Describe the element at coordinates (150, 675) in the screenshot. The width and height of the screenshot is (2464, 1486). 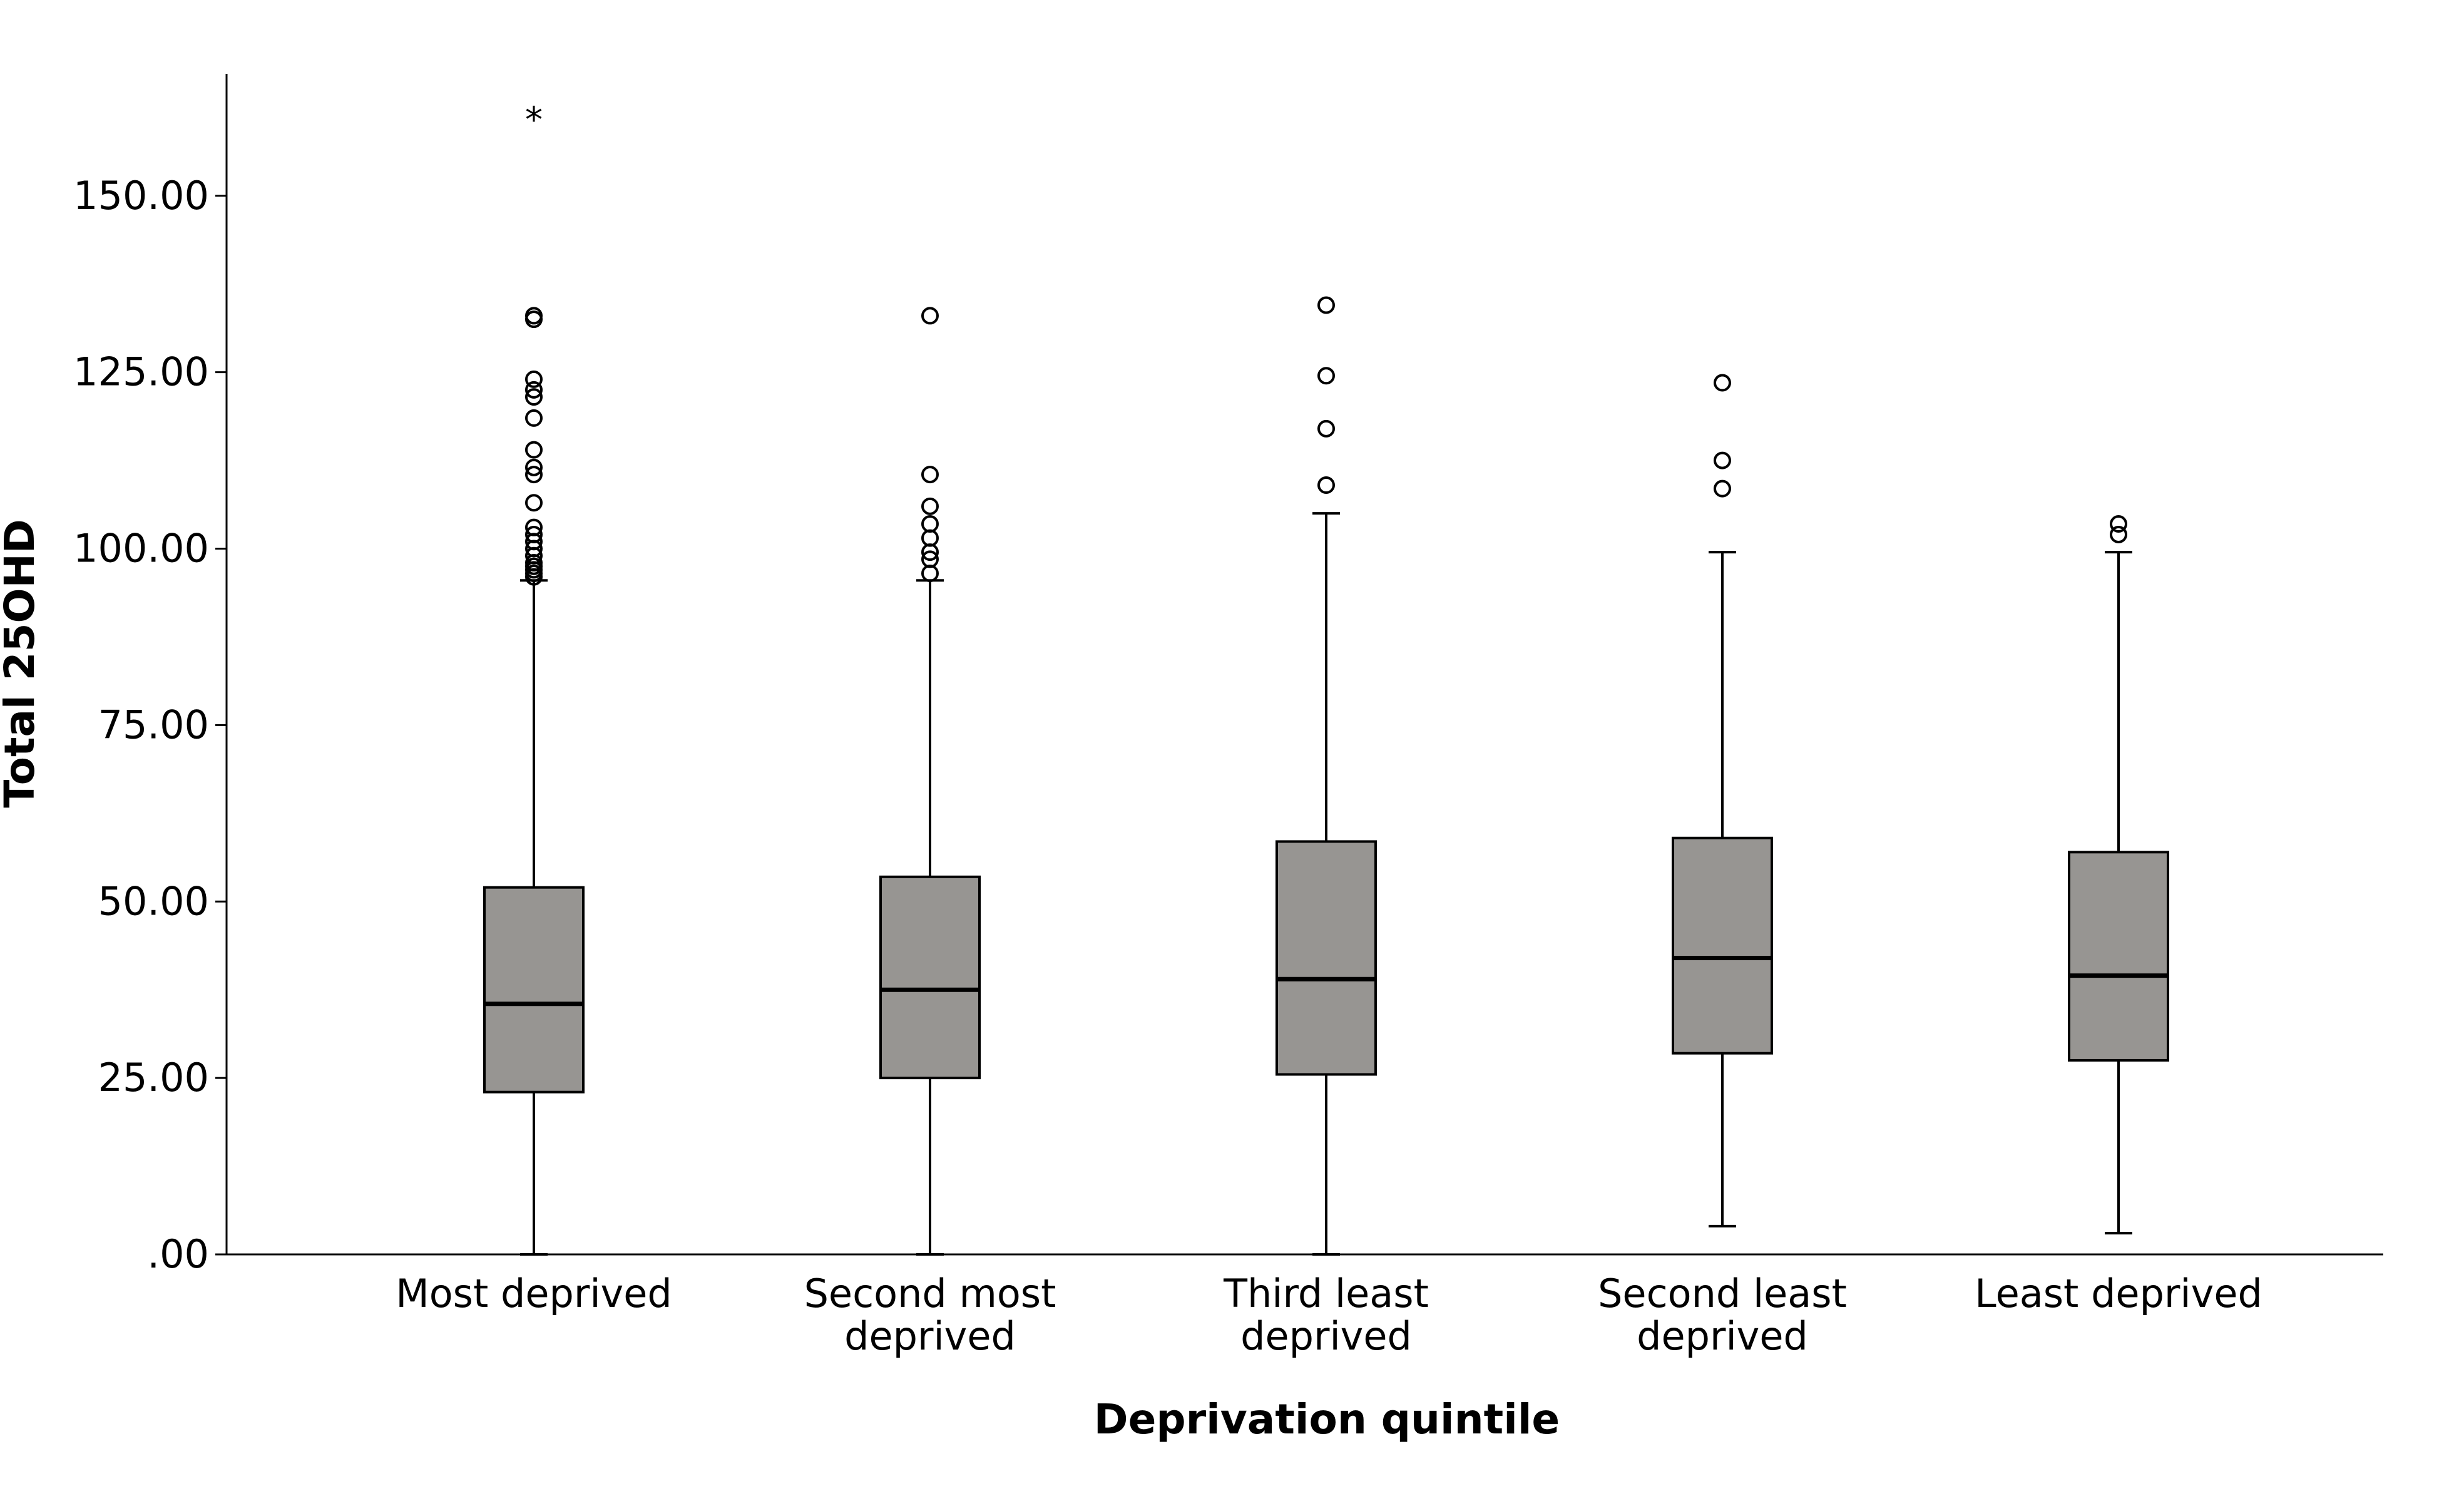
I see `y-axis: .00 25.00 50.00 75.00 100.00 125.00 150.00` at that location.